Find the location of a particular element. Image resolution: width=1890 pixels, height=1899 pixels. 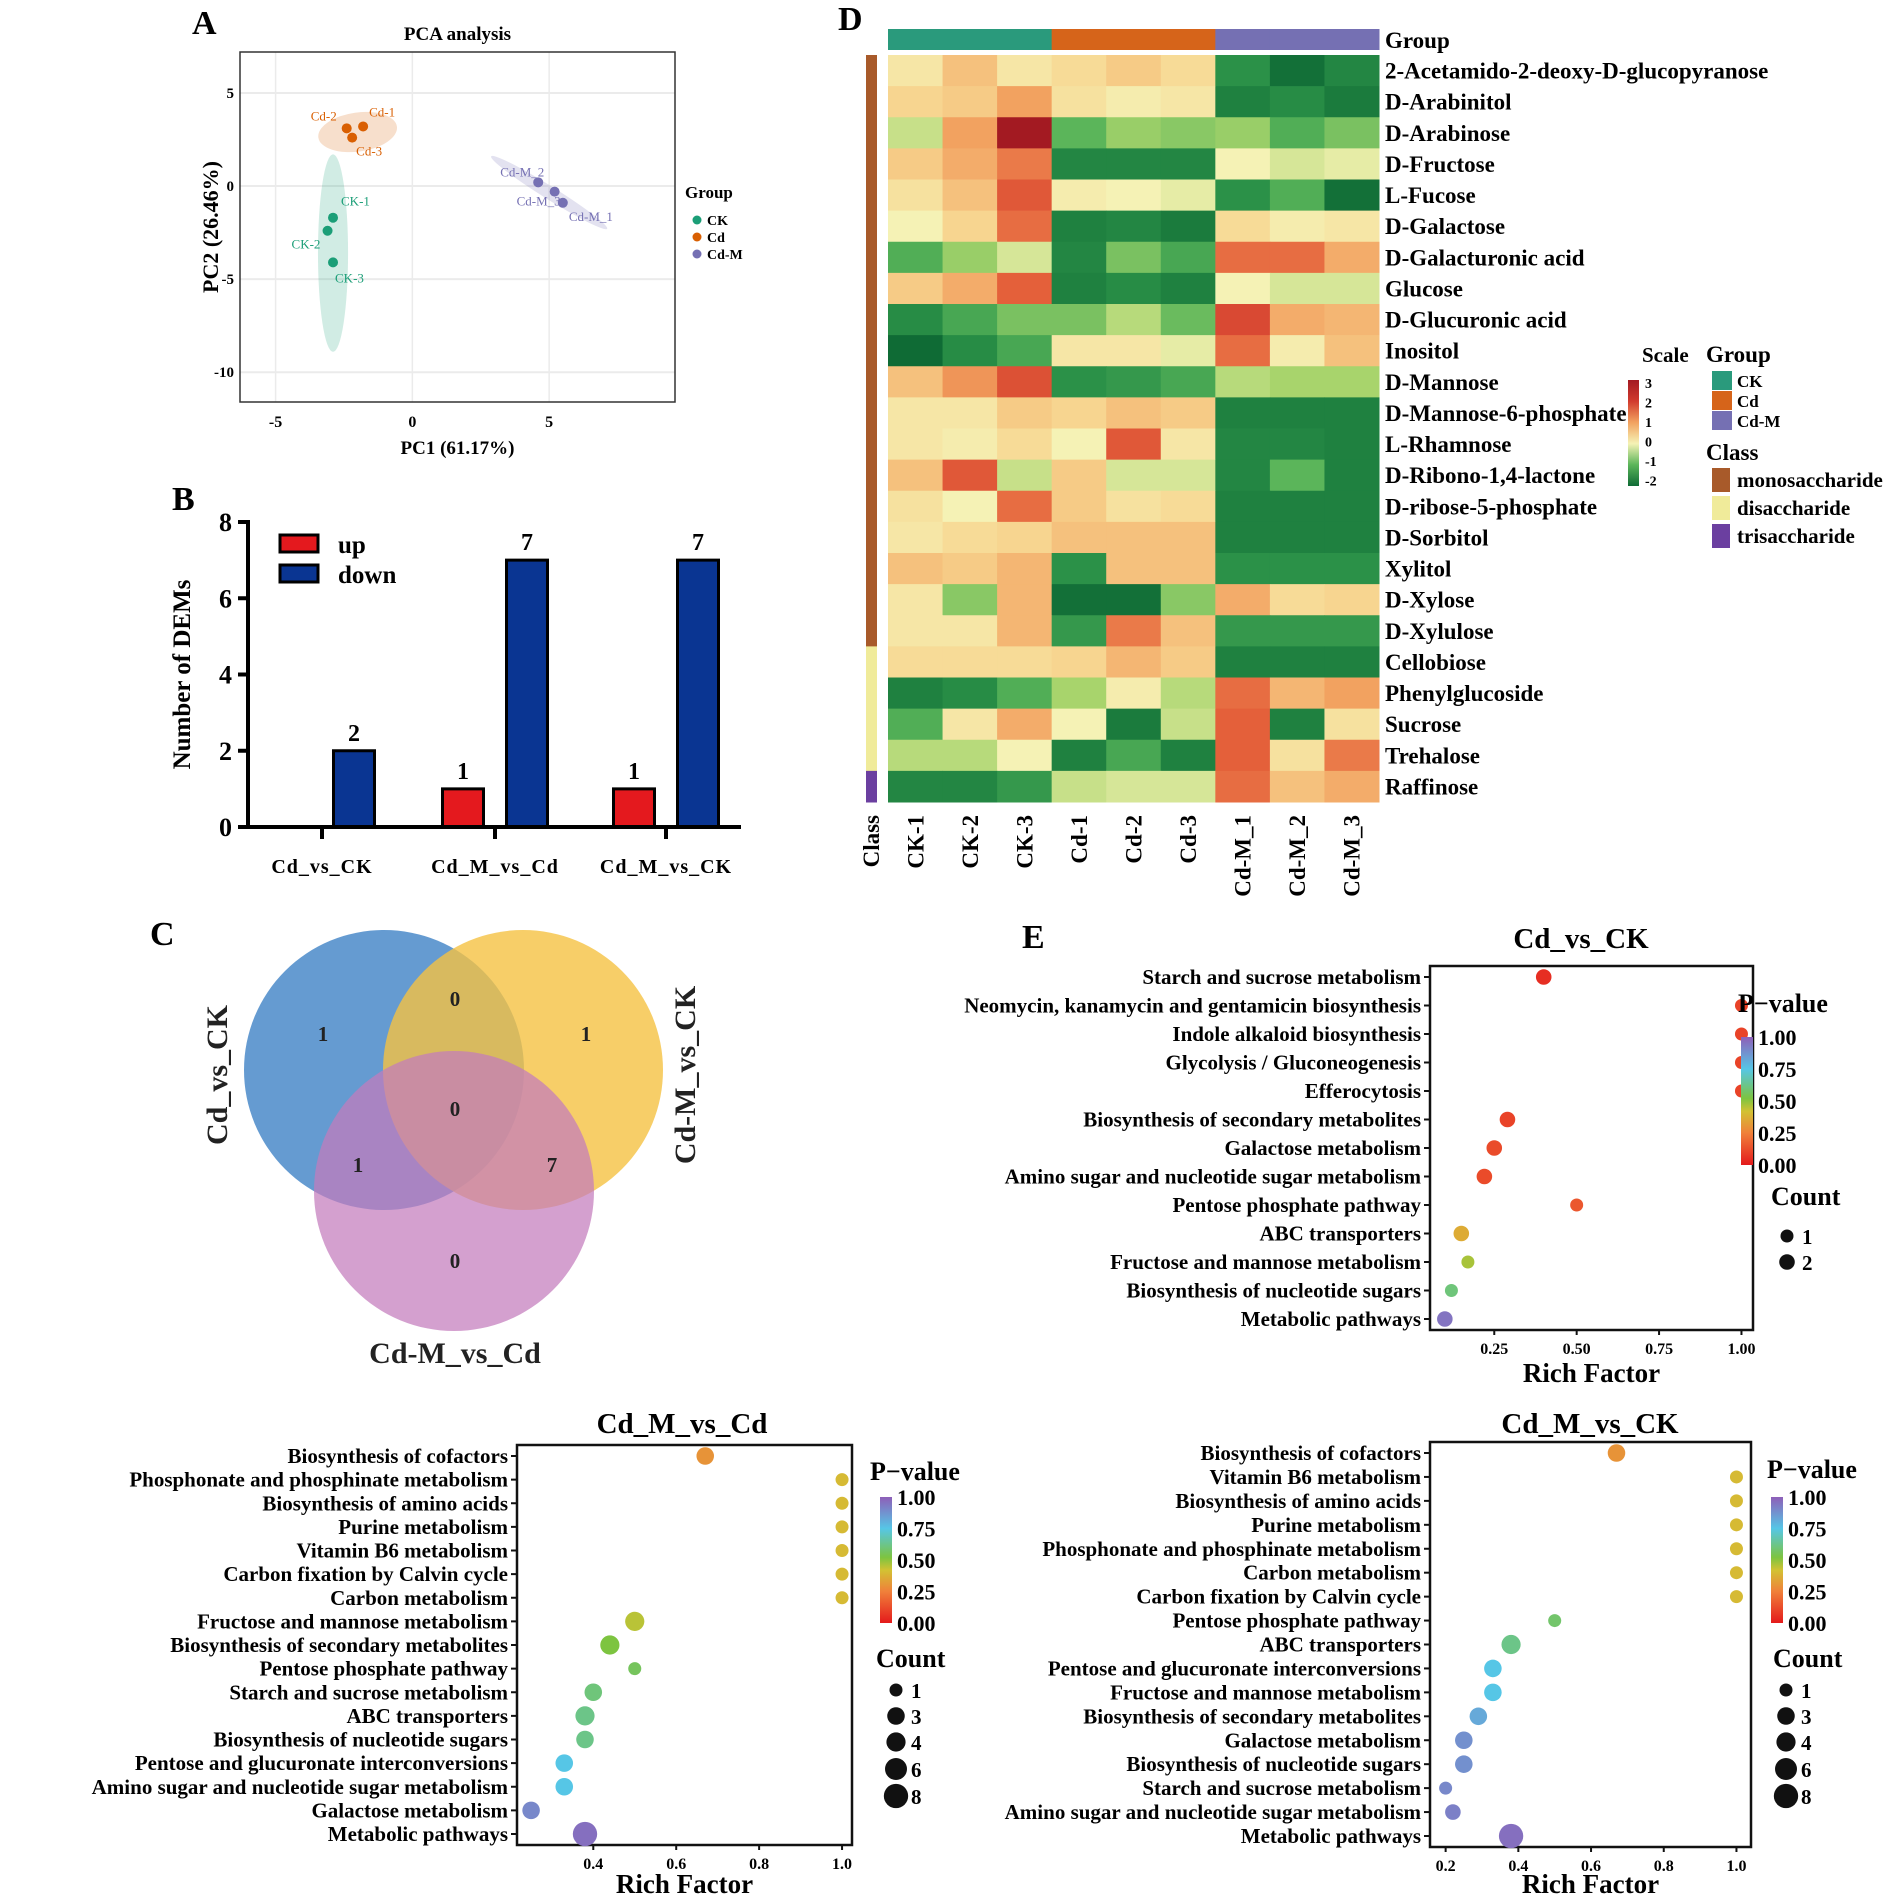

column-label: CK-3 is located at coordinates (1024, 842).